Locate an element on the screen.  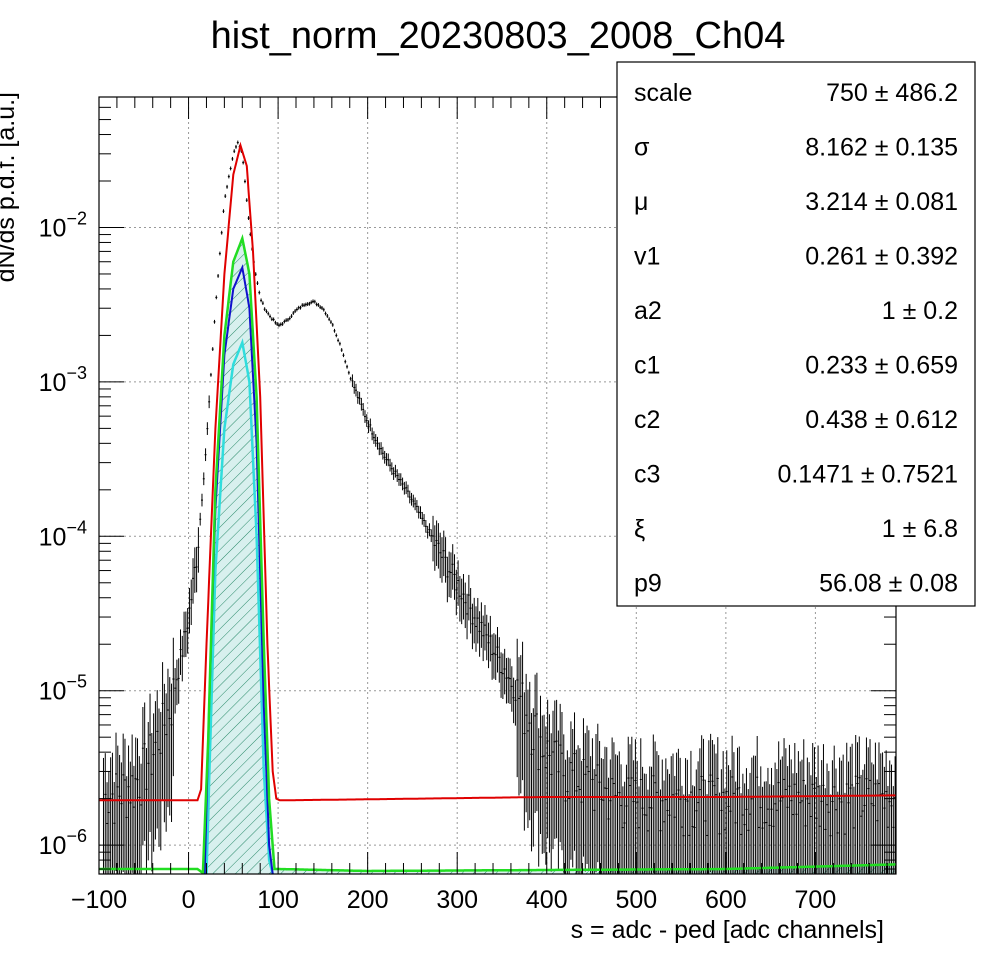
stat-name: c2 is located at coordinates (647, 420).